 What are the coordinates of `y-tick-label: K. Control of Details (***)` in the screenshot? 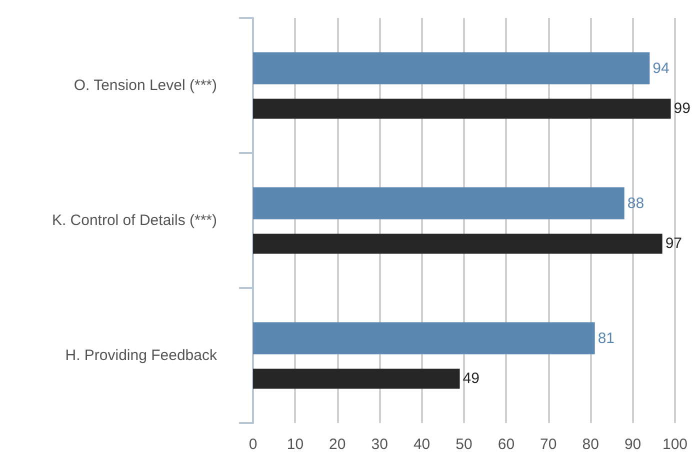 It's located at (134, 220).